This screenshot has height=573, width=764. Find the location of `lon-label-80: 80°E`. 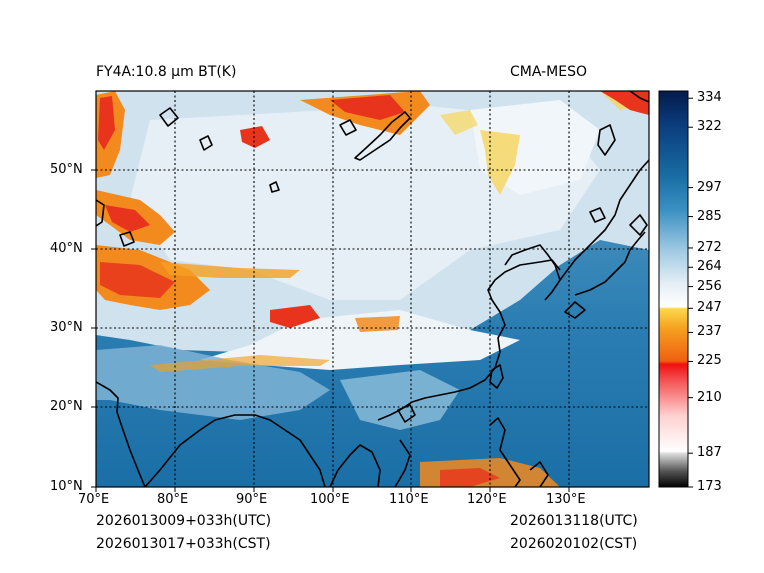

lon-label-80: 80°E is located at coordinates (173, 499).